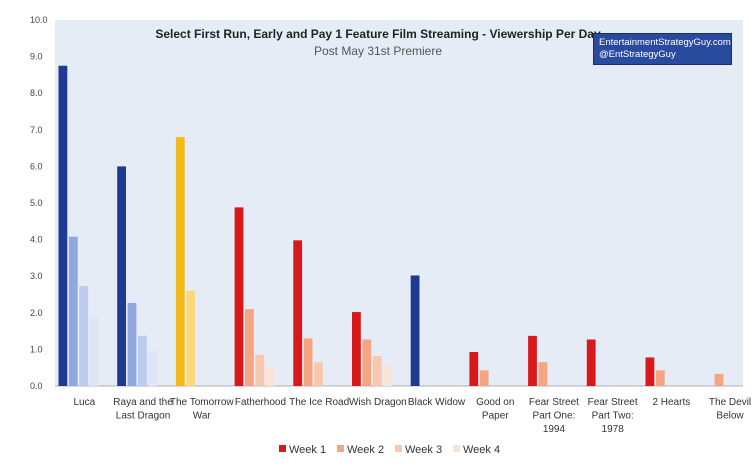 This screenshot has height=473, width=756. I want to click on x-tick-label: Good on Paper, so click(495, 409).